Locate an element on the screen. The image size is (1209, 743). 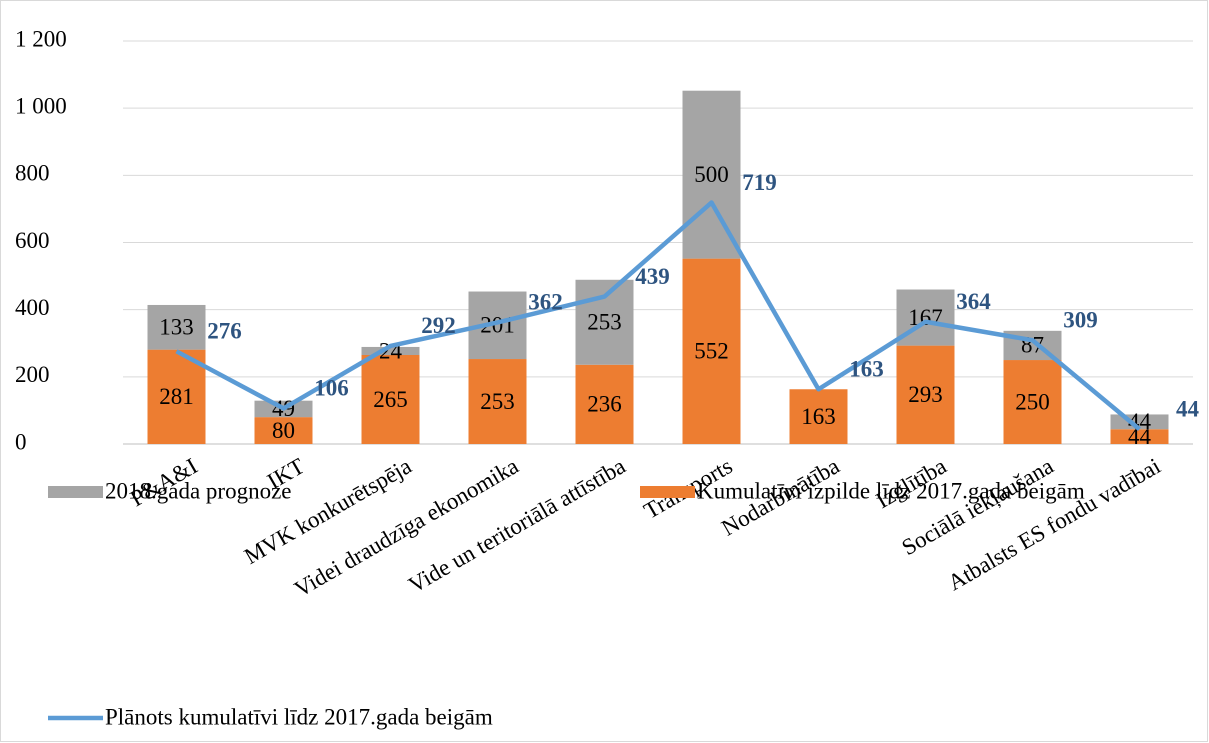
data-label: 265 is located at coordinates (390, 399).